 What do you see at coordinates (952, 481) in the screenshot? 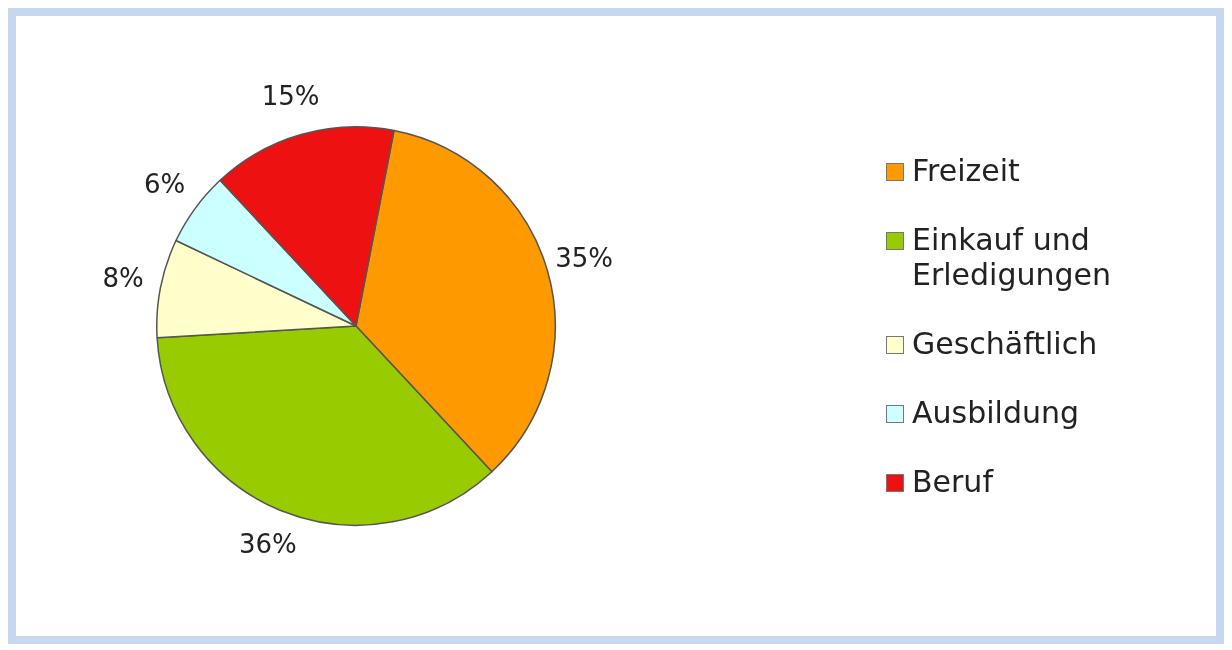
I see `legend-label: Beruf` at bounding box center [952, 481].